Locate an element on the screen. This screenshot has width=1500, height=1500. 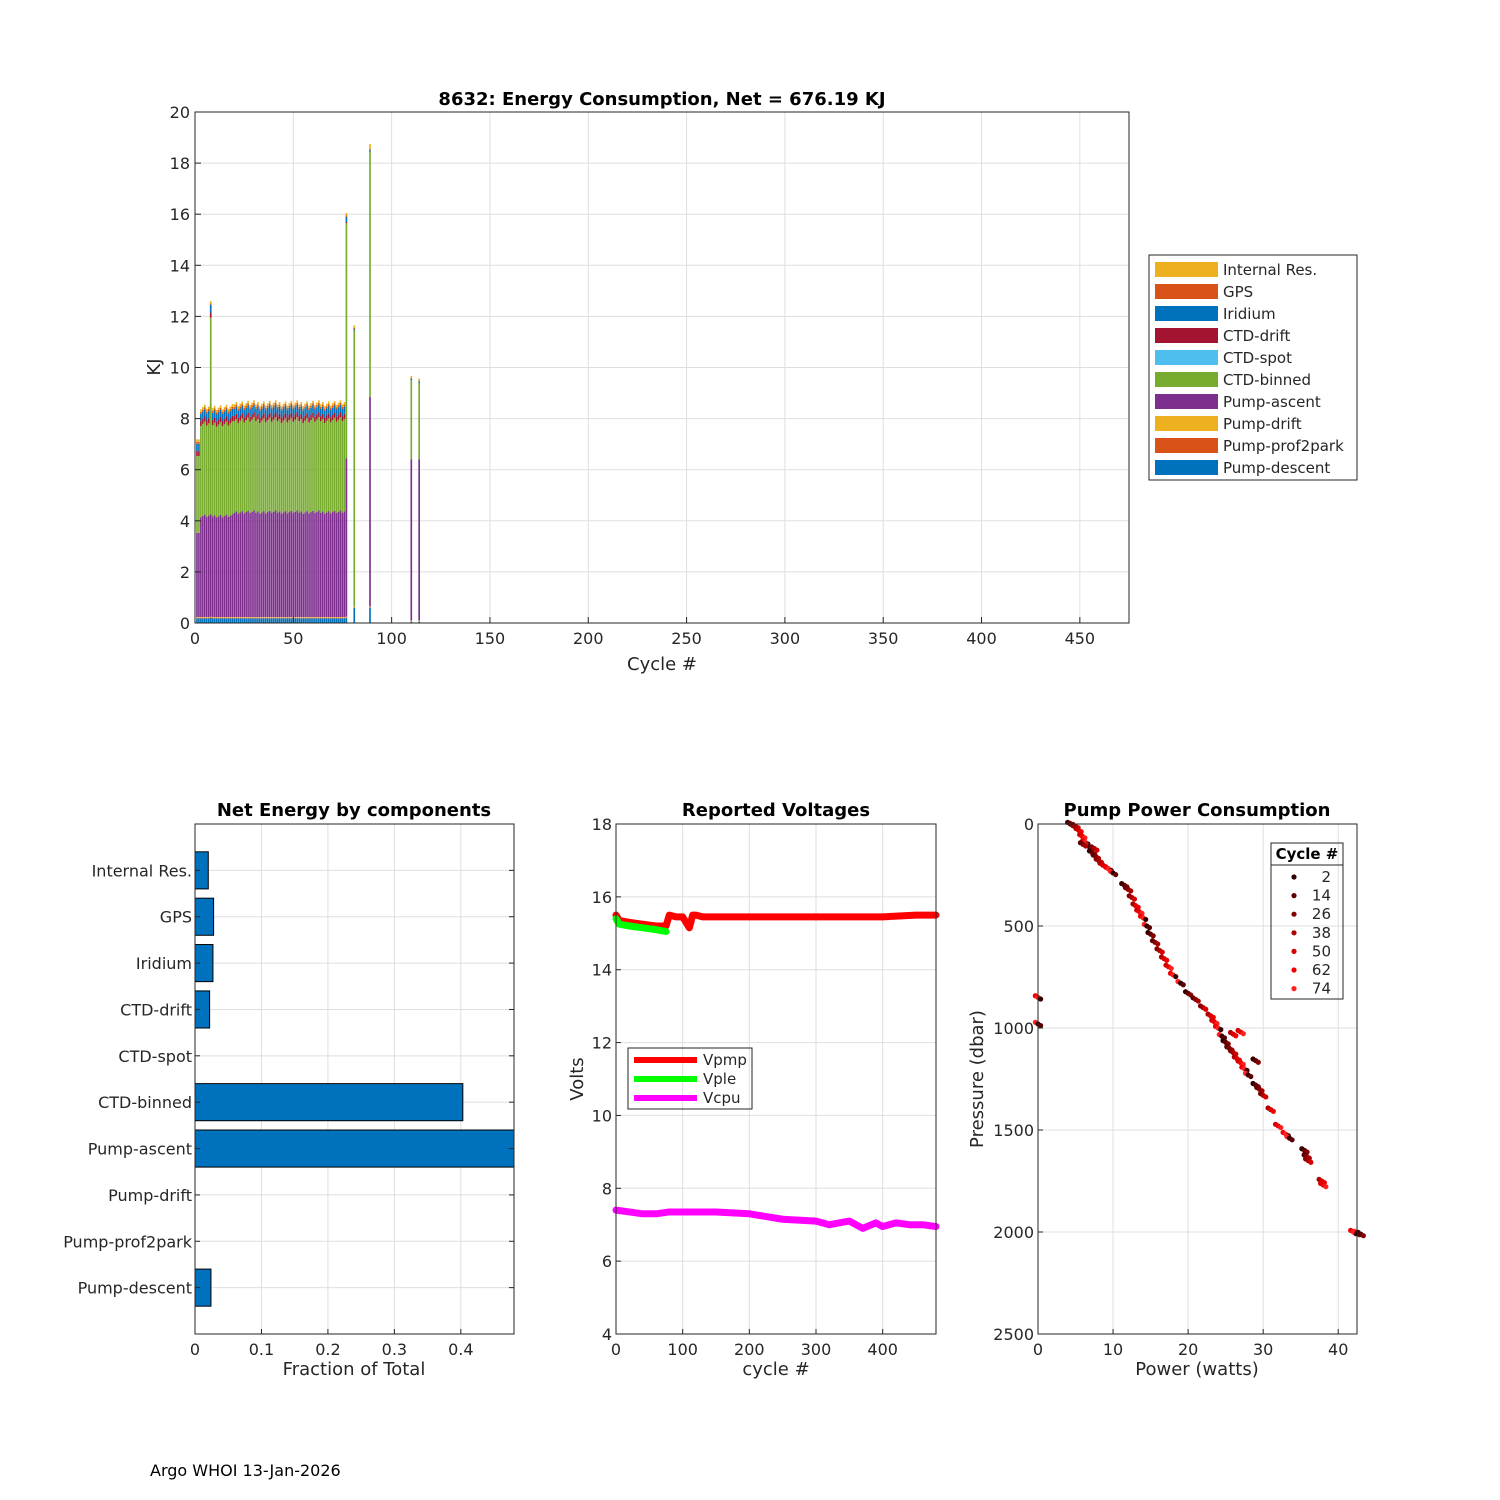
voltages-title: Reported Voltages is located at coordinates (776, 810).